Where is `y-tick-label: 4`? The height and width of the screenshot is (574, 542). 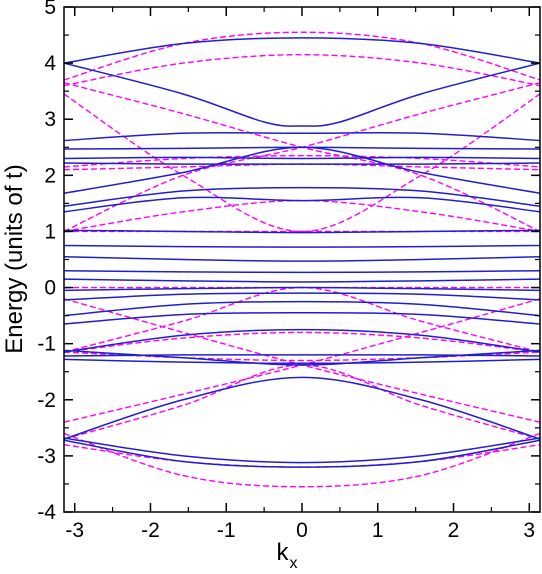
y-tick-label: 4 is located at coordinates (50, 63).